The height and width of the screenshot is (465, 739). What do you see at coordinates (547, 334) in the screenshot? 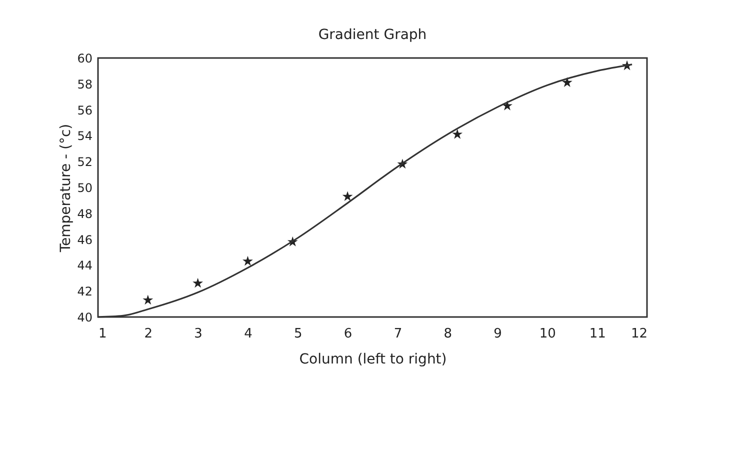
I see `x-tick-label: 10` at bounding box center [547, 334].